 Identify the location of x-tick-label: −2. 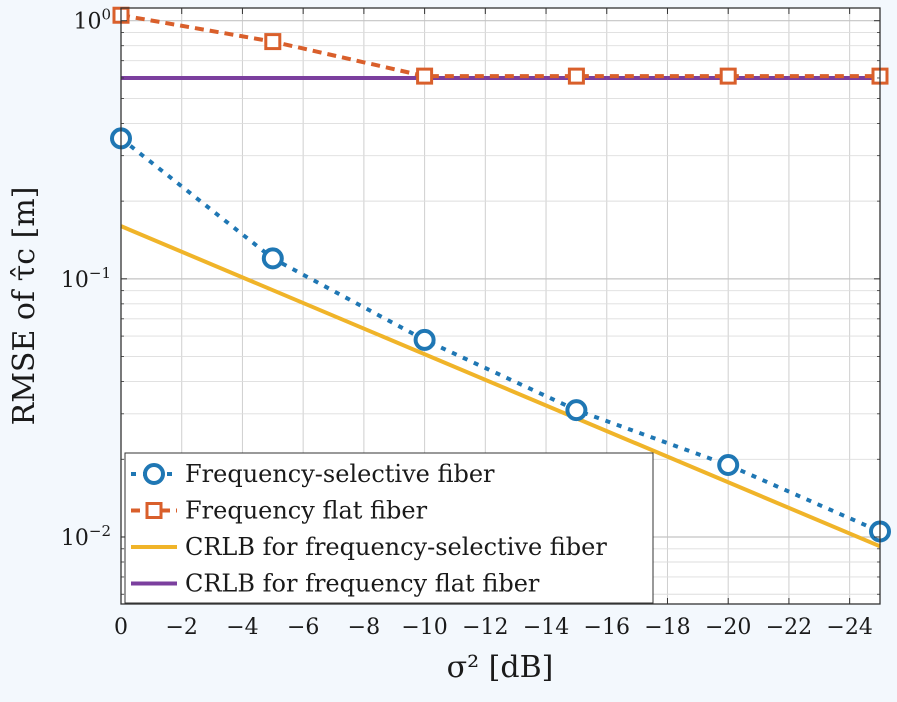
(182, 627).